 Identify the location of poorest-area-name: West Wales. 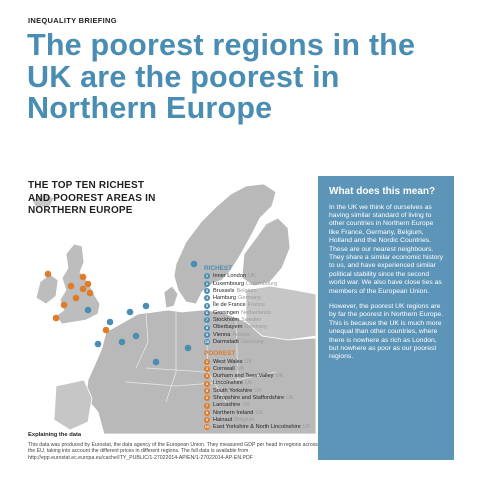
(228, 361).